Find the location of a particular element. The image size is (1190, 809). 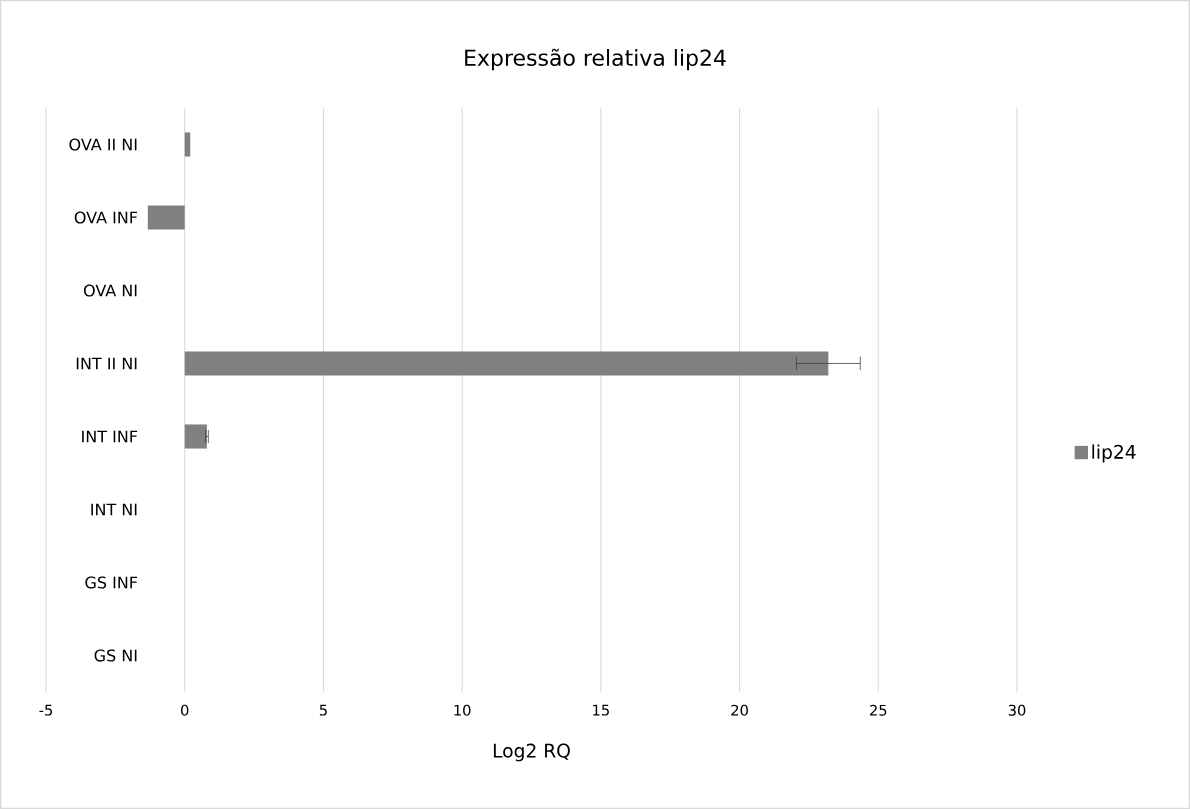

y-tick-label: OVA NI is located at coordinates (110, 290).